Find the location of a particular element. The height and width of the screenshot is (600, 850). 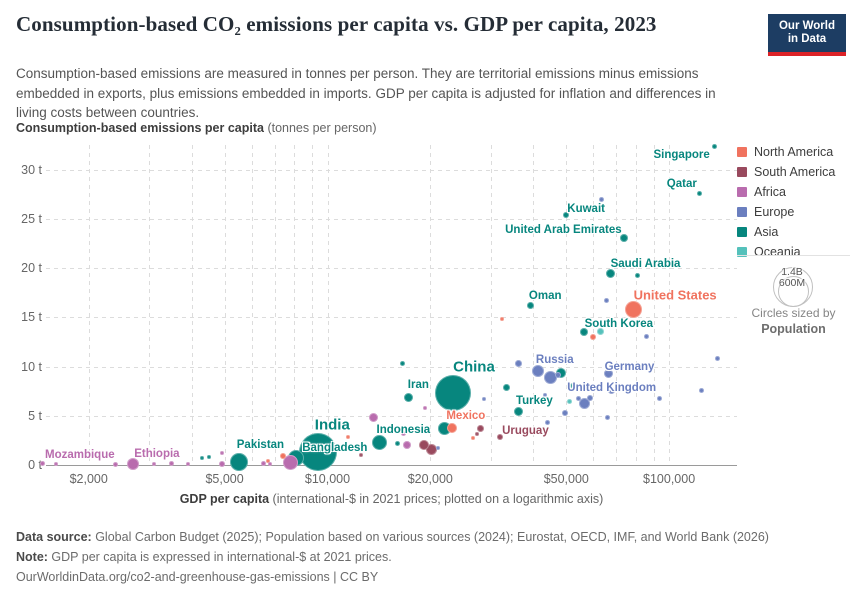

legend-item-asia: Asia is located at coordinates (793, 232).